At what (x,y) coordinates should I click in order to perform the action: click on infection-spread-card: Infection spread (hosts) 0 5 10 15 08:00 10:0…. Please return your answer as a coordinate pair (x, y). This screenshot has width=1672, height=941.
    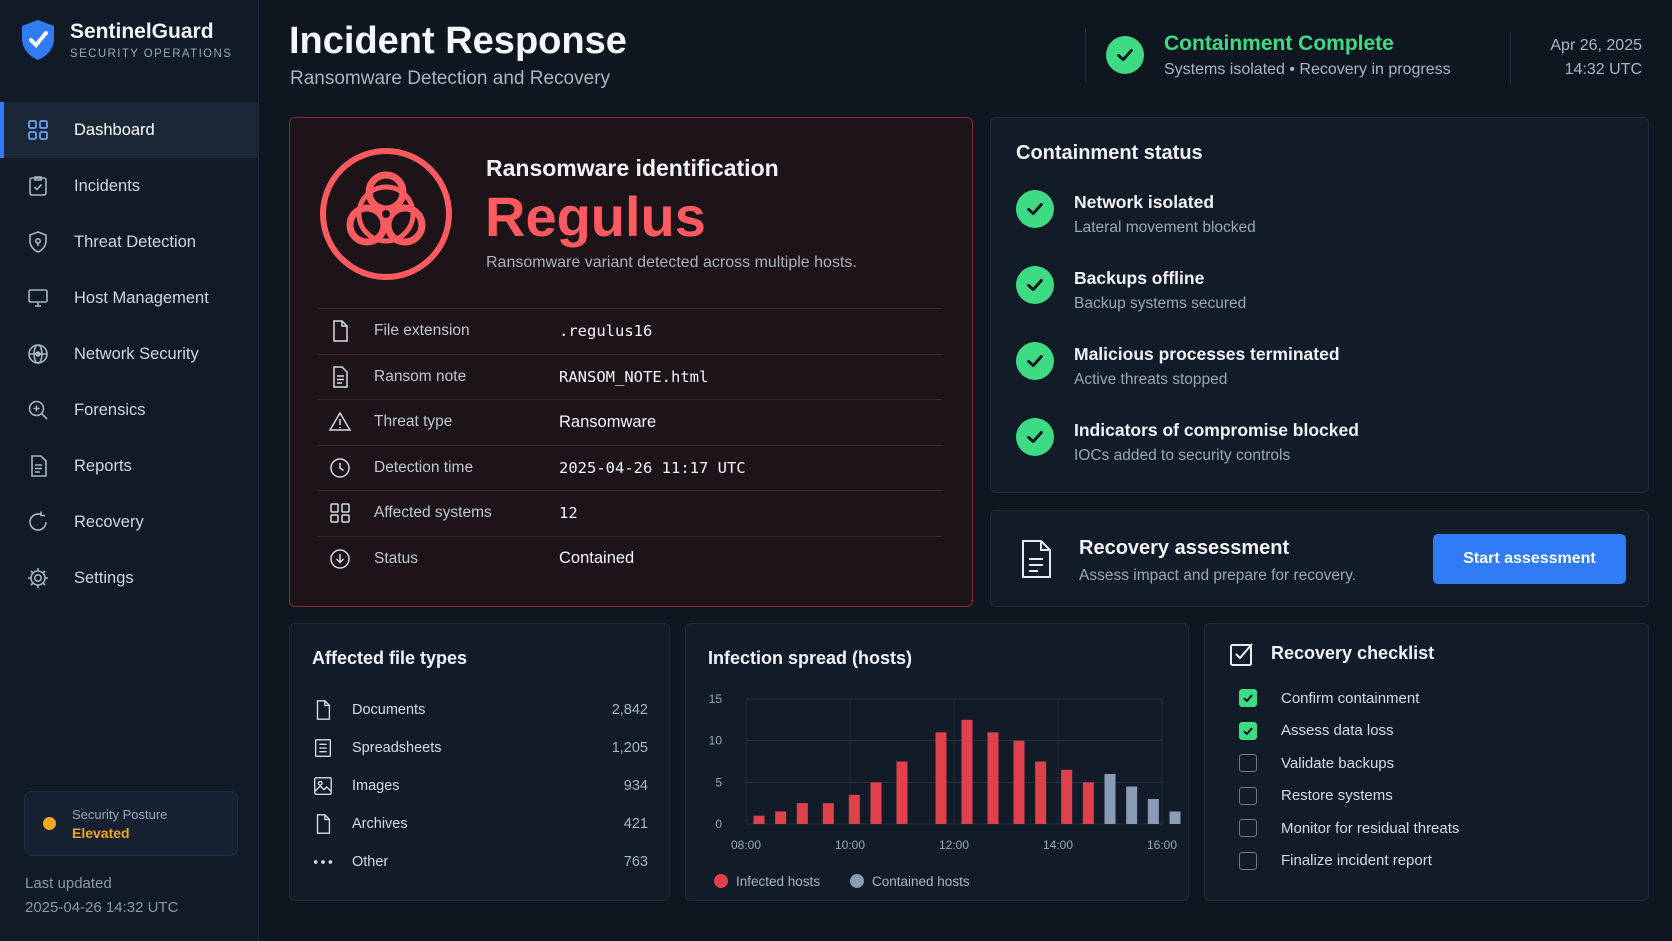
    Looking at the image, I should click on (937, 762).